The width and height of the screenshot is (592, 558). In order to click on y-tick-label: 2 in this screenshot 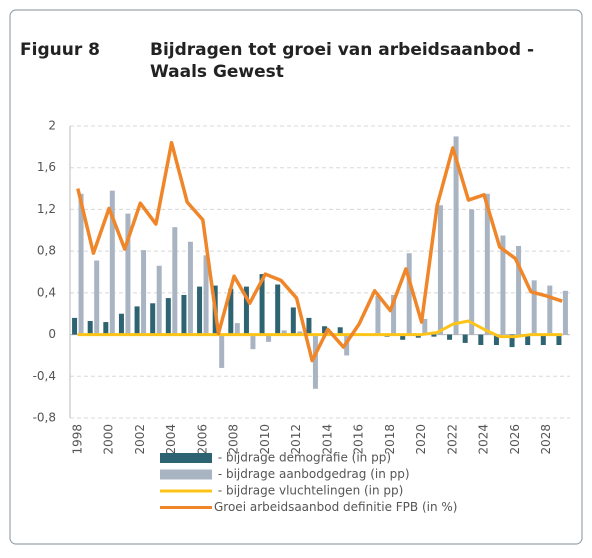, I will do `click(52, 126)`.